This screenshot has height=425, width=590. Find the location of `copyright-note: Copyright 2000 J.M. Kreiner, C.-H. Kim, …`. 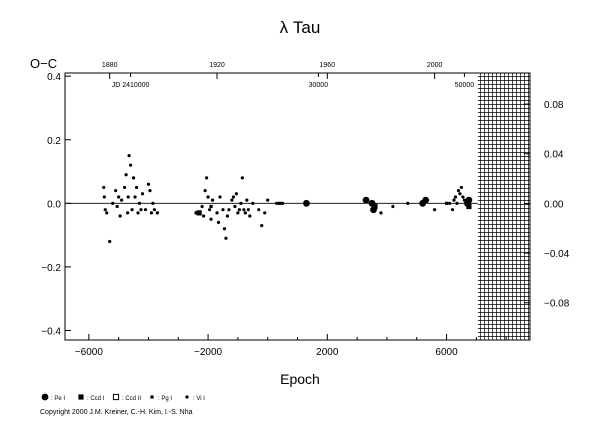

copyright-note: Copyright 2000 J.M. Kreiner, C.-H. Kim, … is located at coordinates (116, 412).